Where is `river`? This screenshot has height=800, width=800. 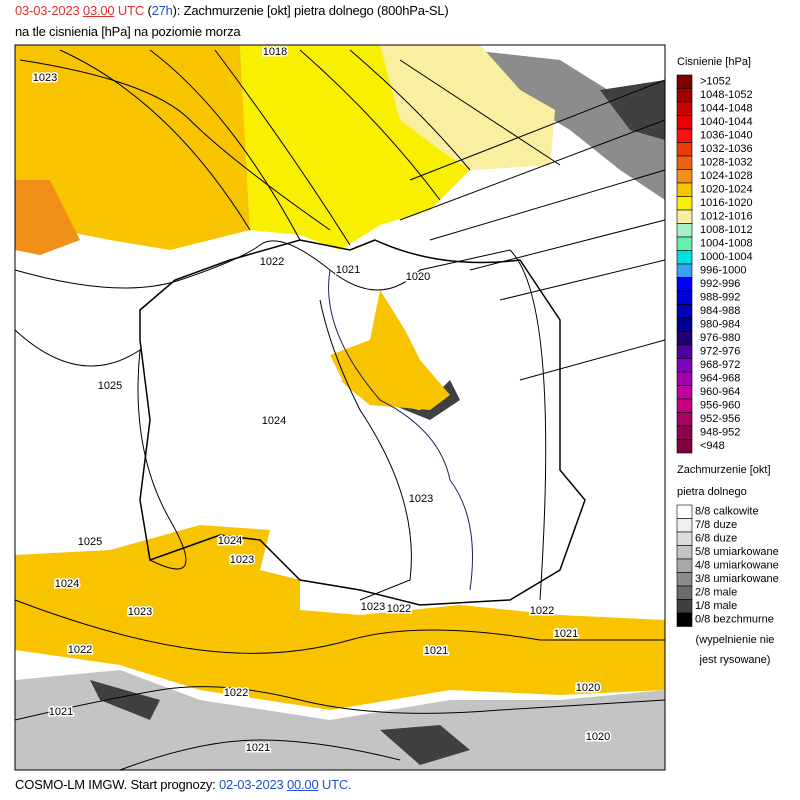 river is located at coordinates (400, 430).